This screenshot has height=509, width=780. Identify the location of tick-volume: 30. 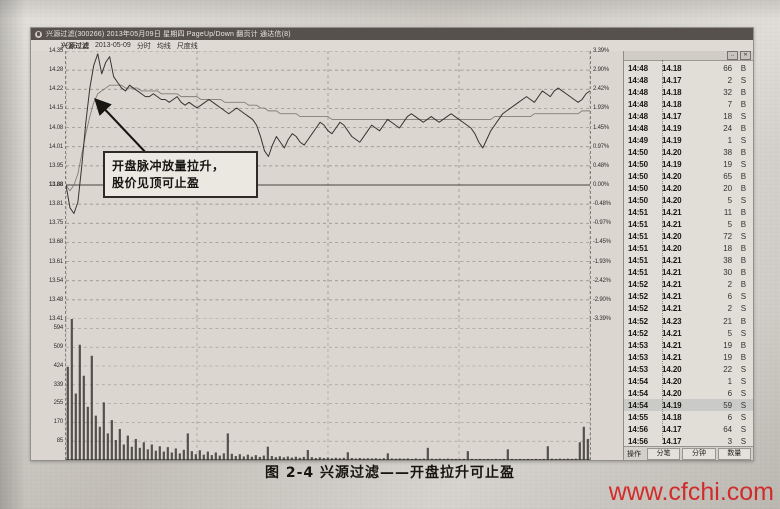
(727, 273).